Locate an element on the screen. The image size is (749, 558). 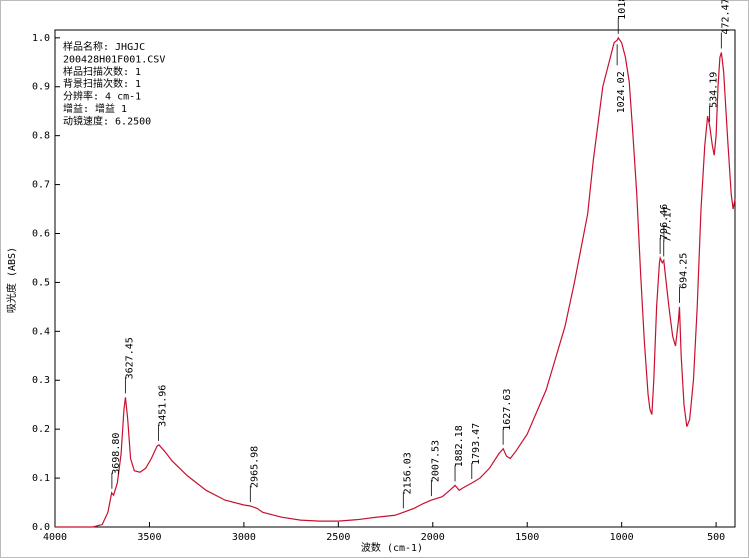
y-tick-label: 0.9 is located at coordinates (41, 87).